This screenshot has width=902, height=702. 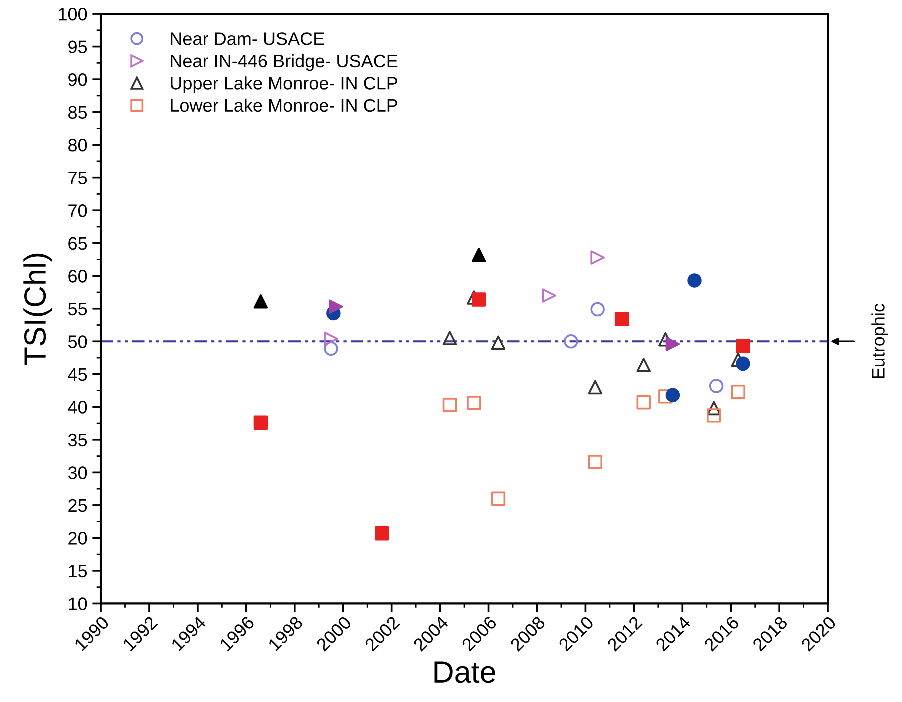 I want to click on y-tick-label: 75, so click(x=78, y=178).